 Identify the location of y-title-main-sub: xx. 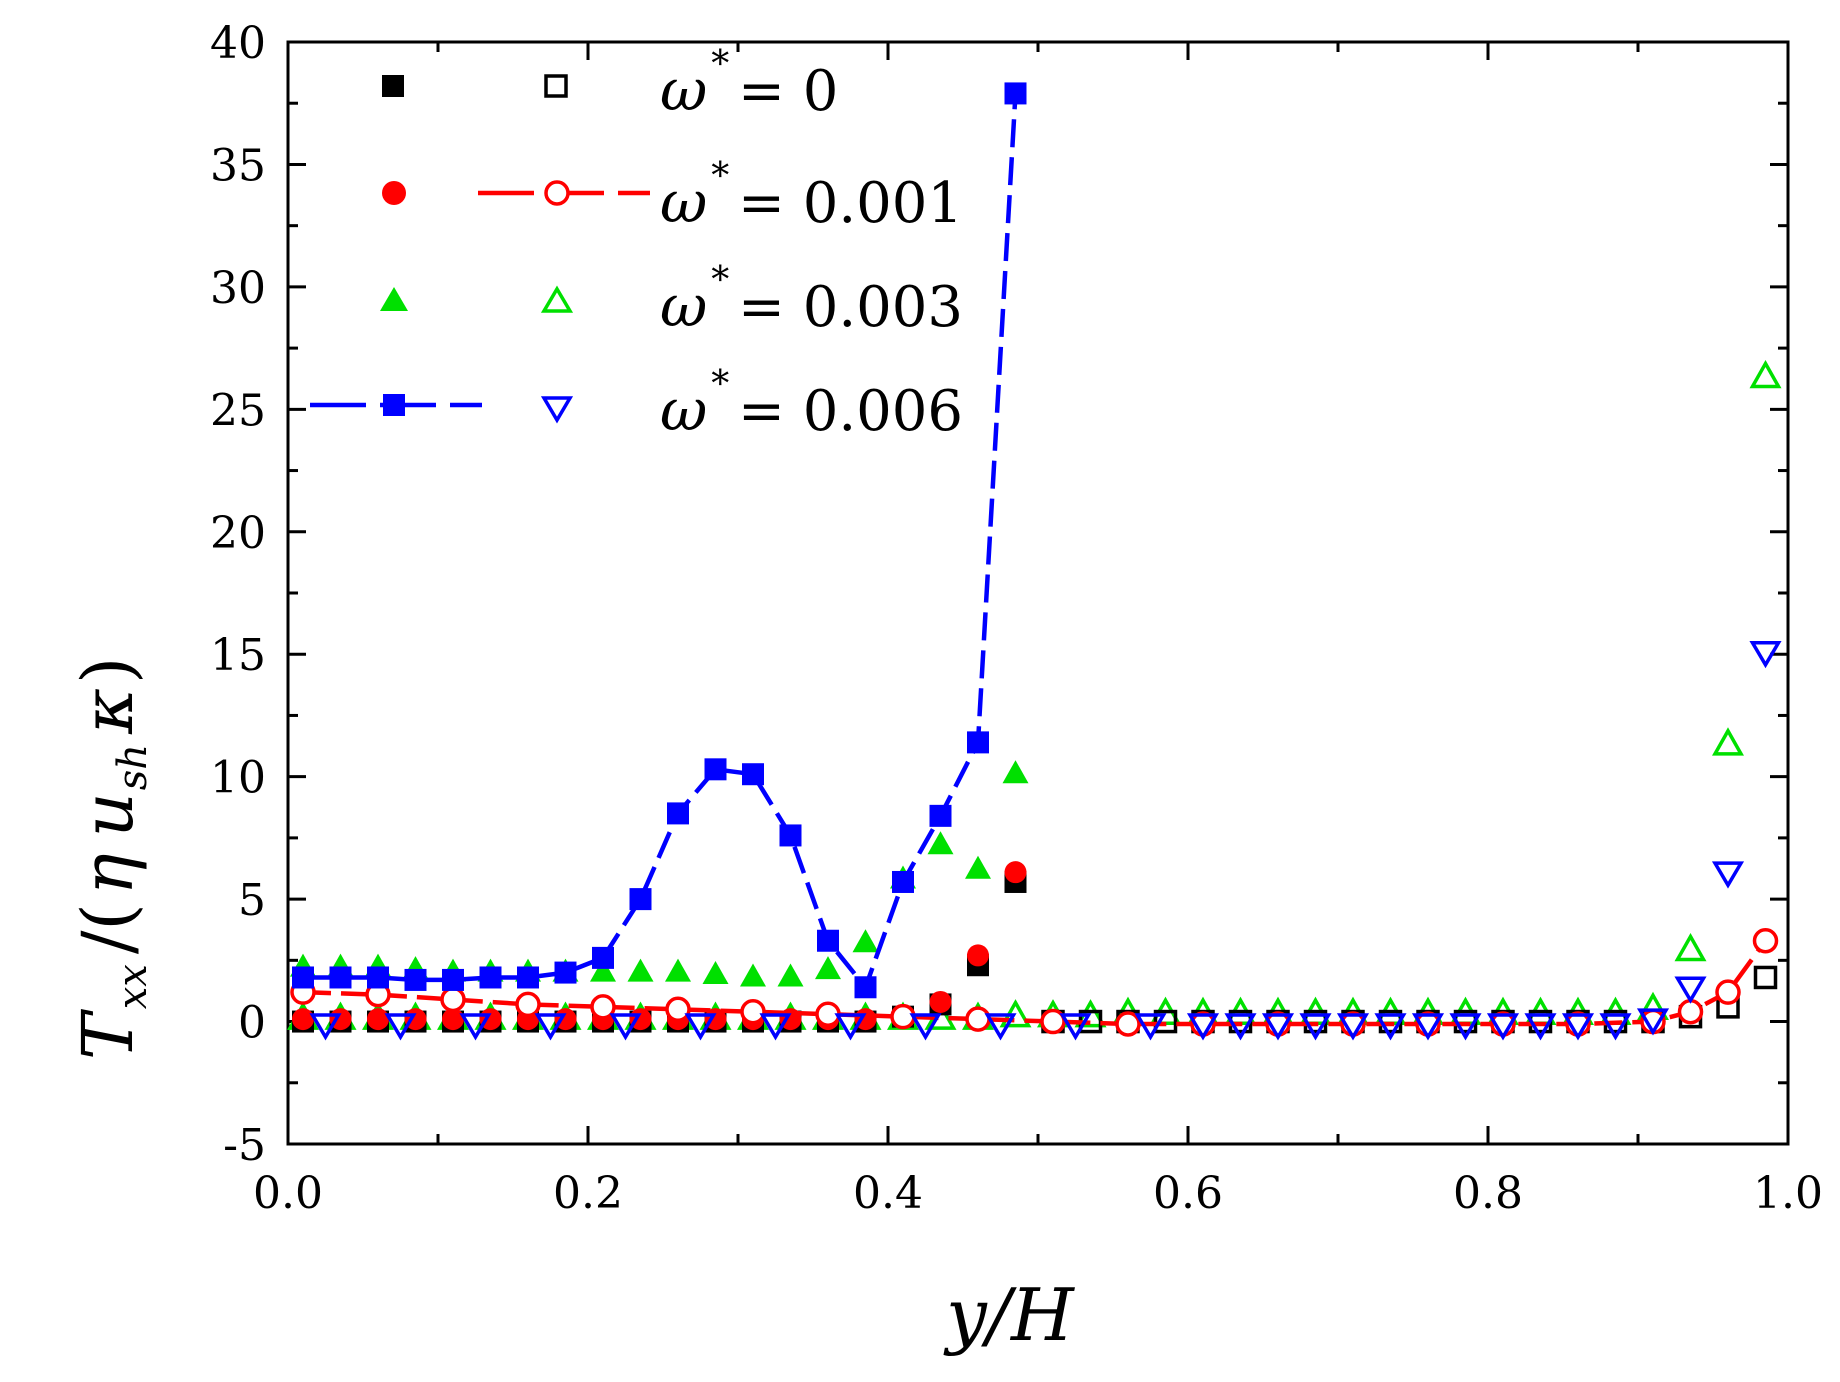
(133, 986).